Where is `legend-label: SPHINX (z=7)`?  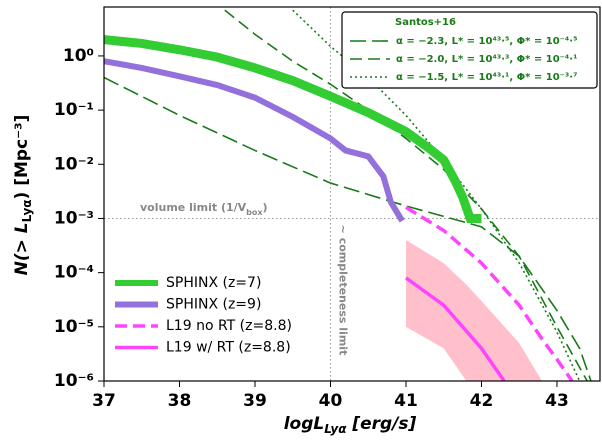 legend-label: SPHINX (z=7) is located at coordinates (213, 283).